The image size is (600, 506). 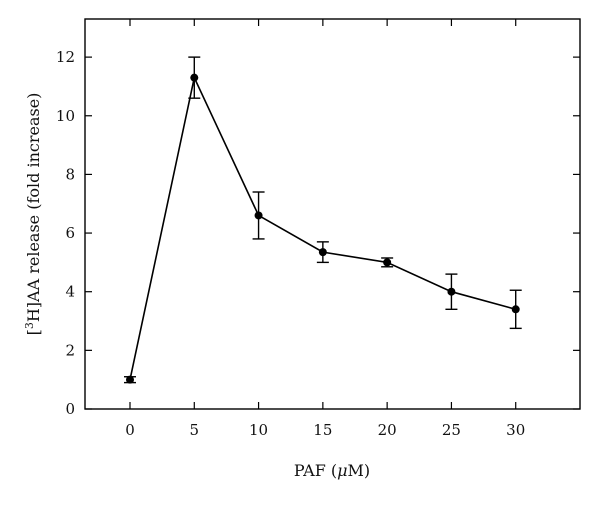 What do you see at coordinates (33, 214) in the screenshot?
I see `y-axis-title: [3H]AA release (fold increase)` at bounding box center [33, 214].